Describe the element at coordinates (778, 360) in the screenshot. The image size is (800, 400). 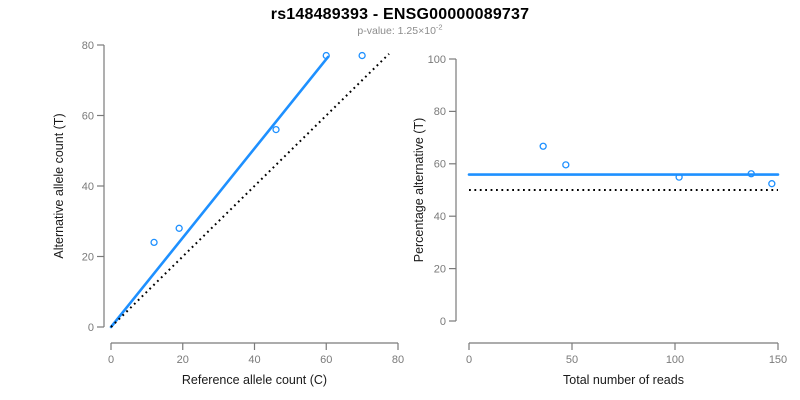
I see `x-tick-label: 150` at that location.